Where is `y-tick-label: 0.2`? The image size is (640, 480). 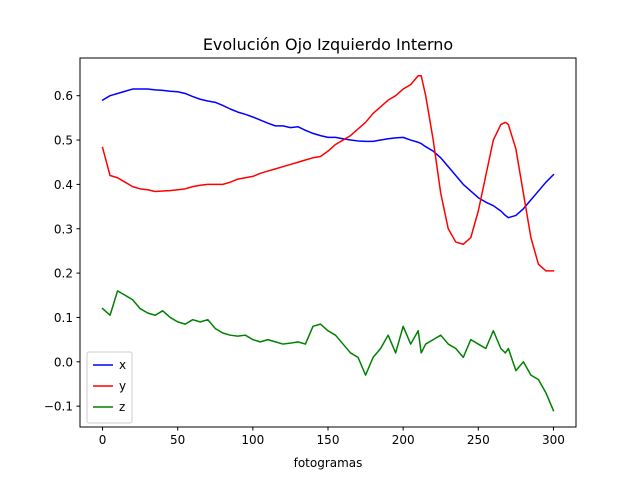
y-tick-label: 0.2 is located at coordinates (63, 274).